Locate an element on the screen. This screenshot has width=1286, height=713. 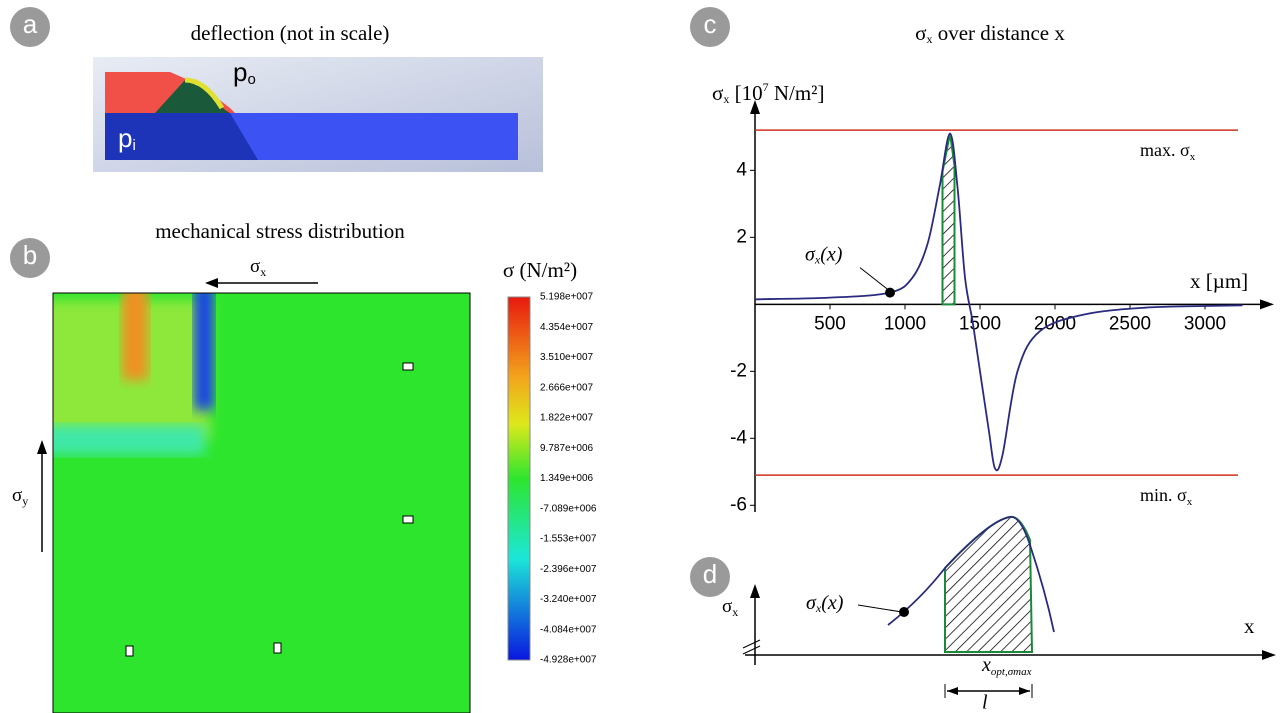
x-tick-label: 500 is located at coordinates (830, 323).